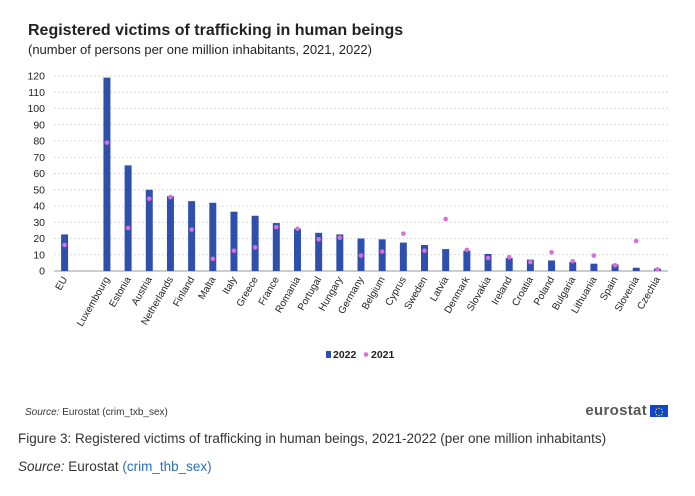 The width and height of the screenshot is (695, 496). What do you see at coordinates (191, 229) in the screenshot?
I see `dot-2021-finland` at bounding box center [191, 229].